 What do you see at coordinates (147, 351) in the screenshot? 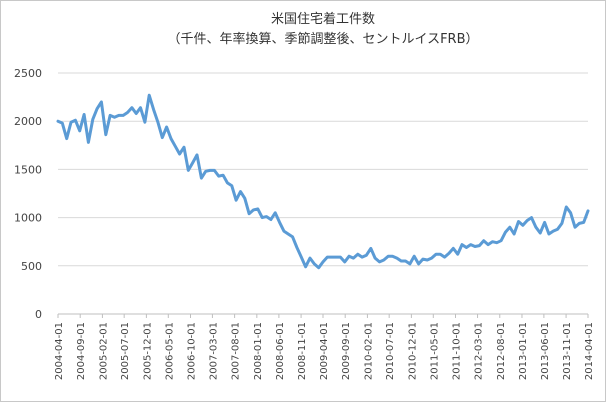
I see `x-tick-label: 2005-12-01` at bounding box center [147, 351].